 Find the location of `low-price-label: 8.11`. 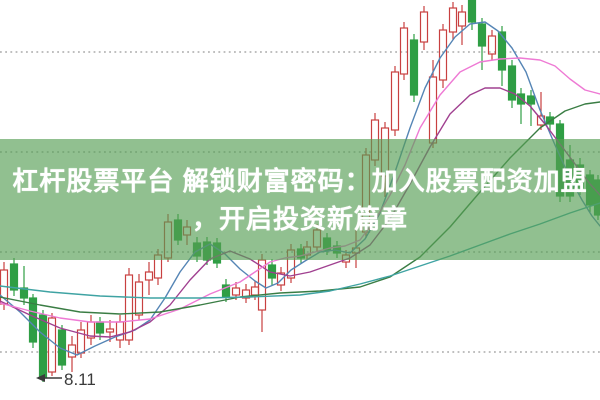

low-price-label: 8.11 is located at coordinates (80, 379).